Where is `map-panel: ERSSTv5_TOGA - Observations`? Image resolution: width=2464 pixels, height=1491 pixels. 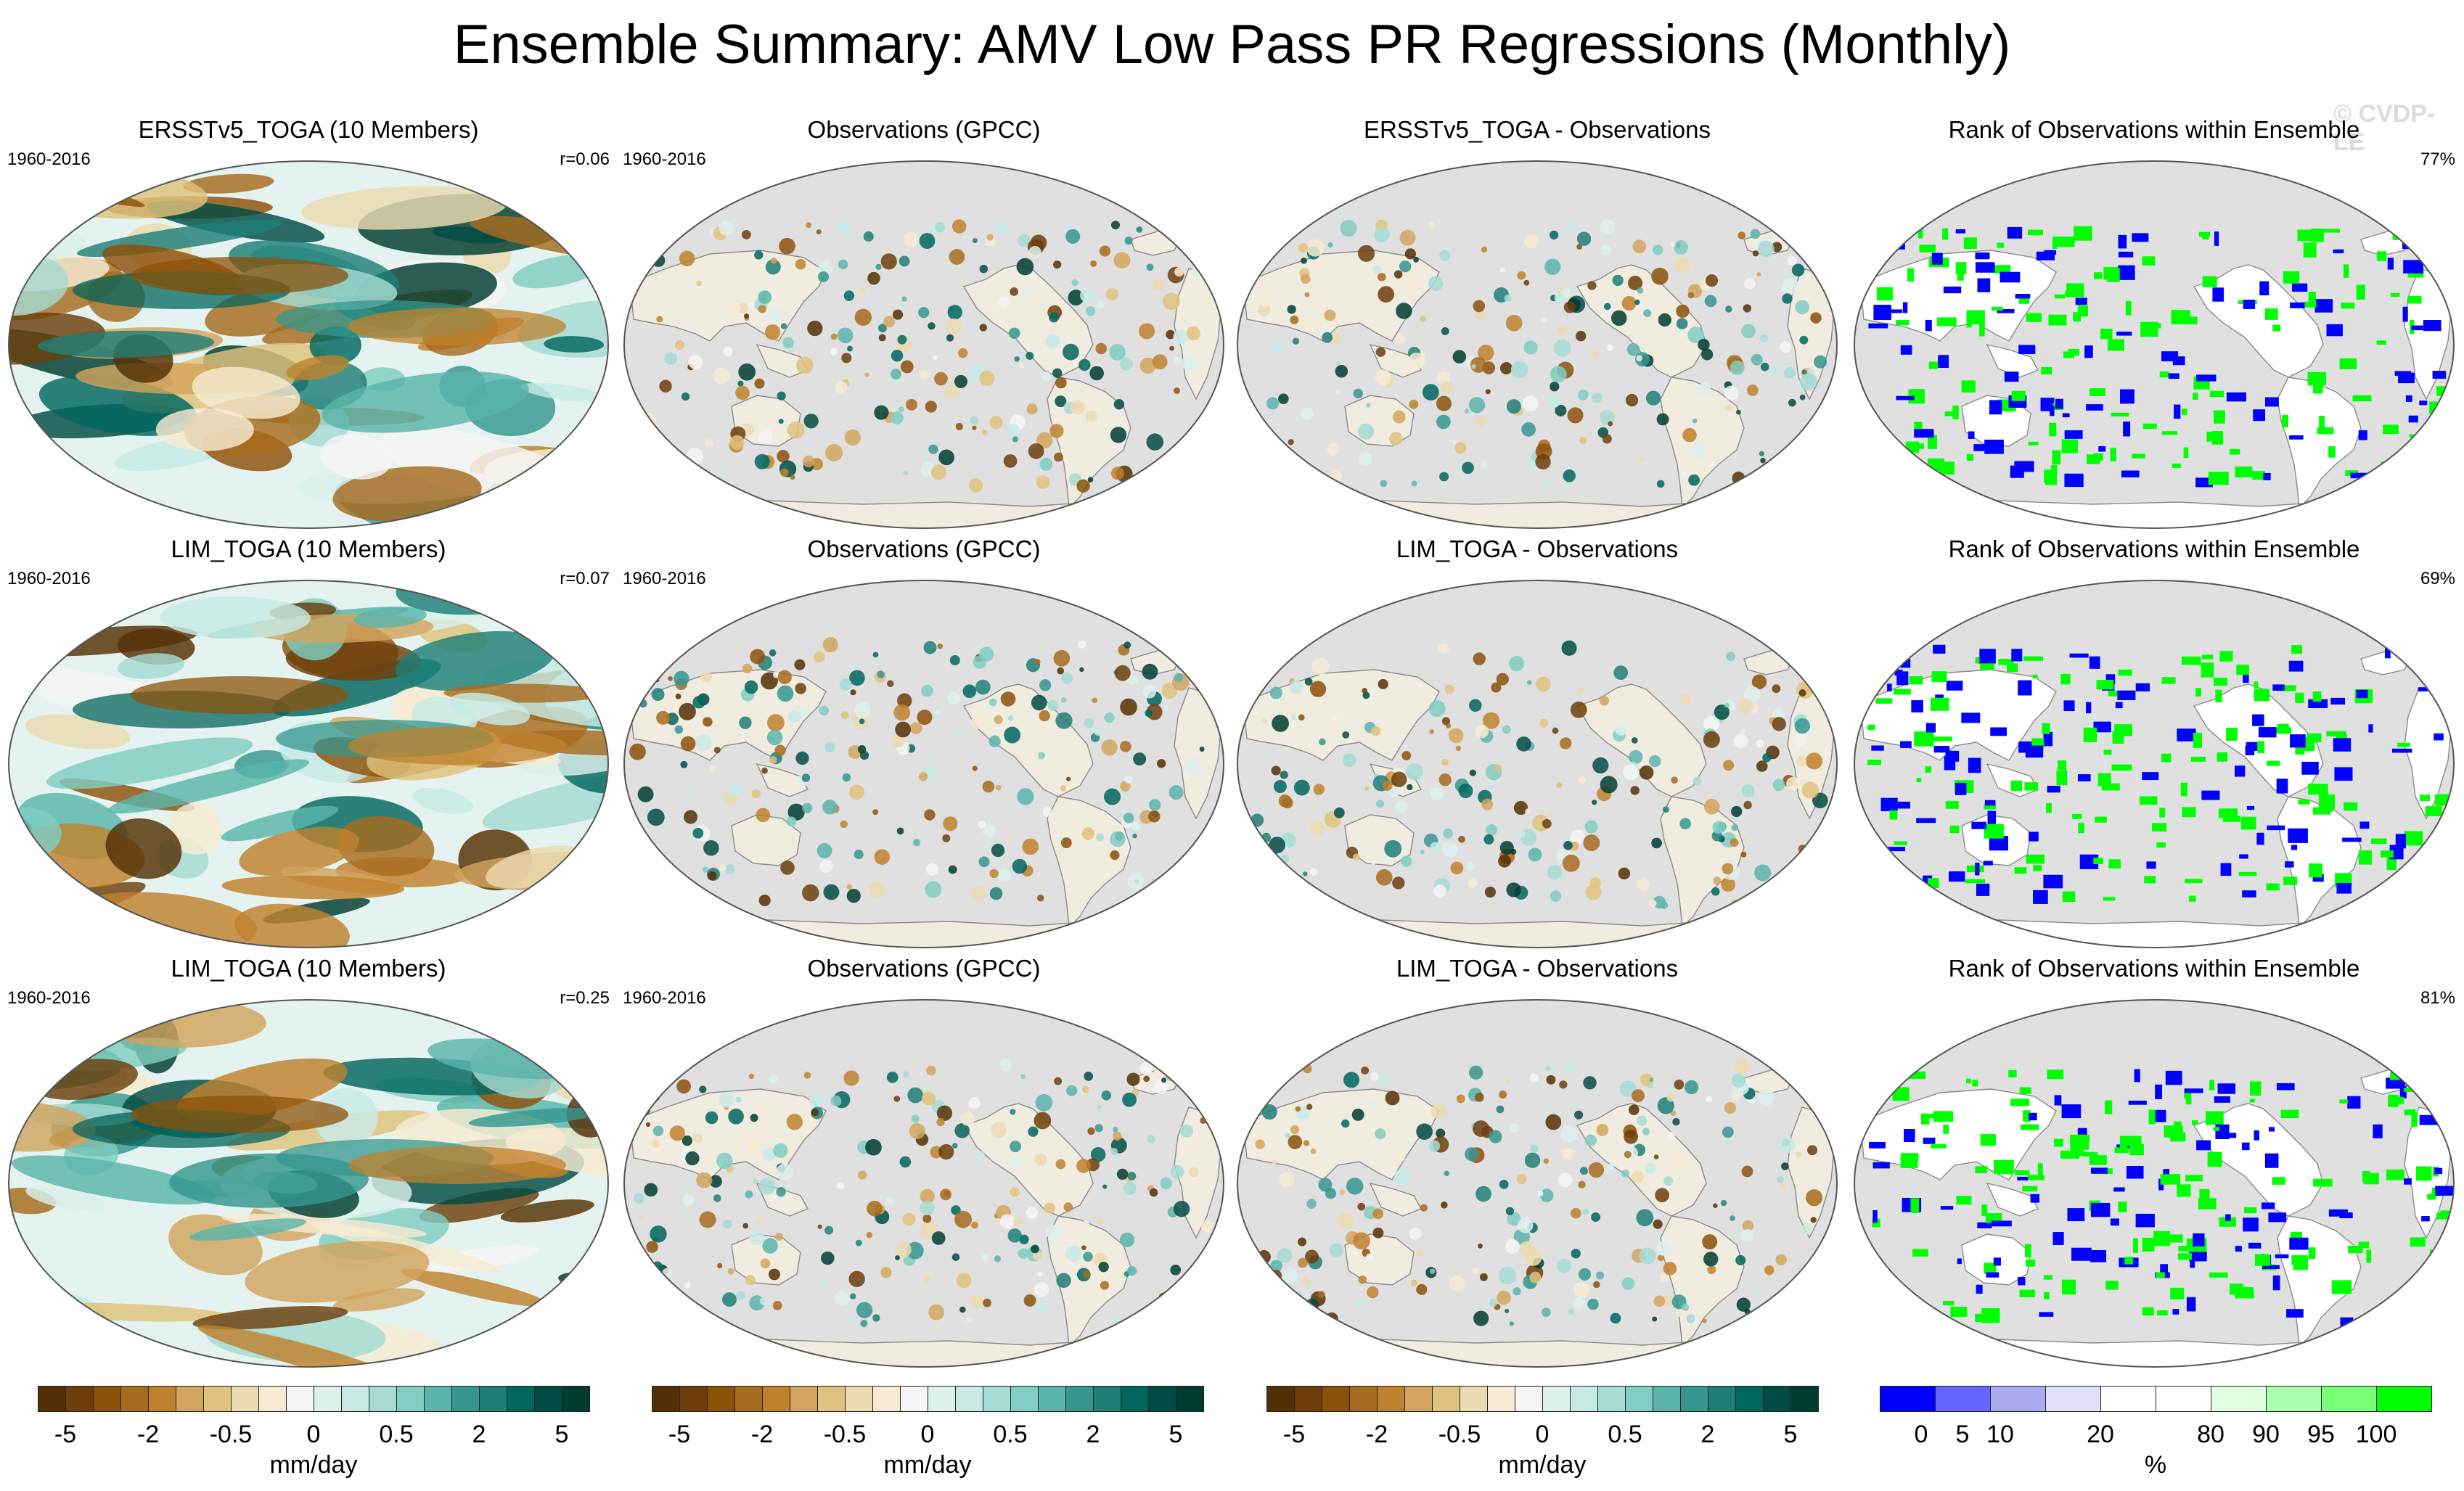
map-panel: ERSSTv5_TOGA - Observations is located at coordinates (1537, 323).